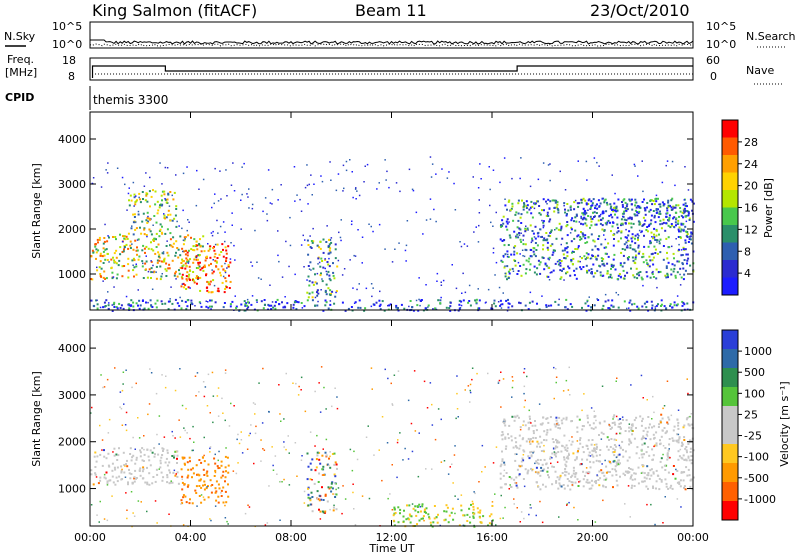 The image size is (800, 554). What do you see at coordinates (730, 492) in the screenshot?
I see `colorbar-swatch` at bounding box center [730, 492].